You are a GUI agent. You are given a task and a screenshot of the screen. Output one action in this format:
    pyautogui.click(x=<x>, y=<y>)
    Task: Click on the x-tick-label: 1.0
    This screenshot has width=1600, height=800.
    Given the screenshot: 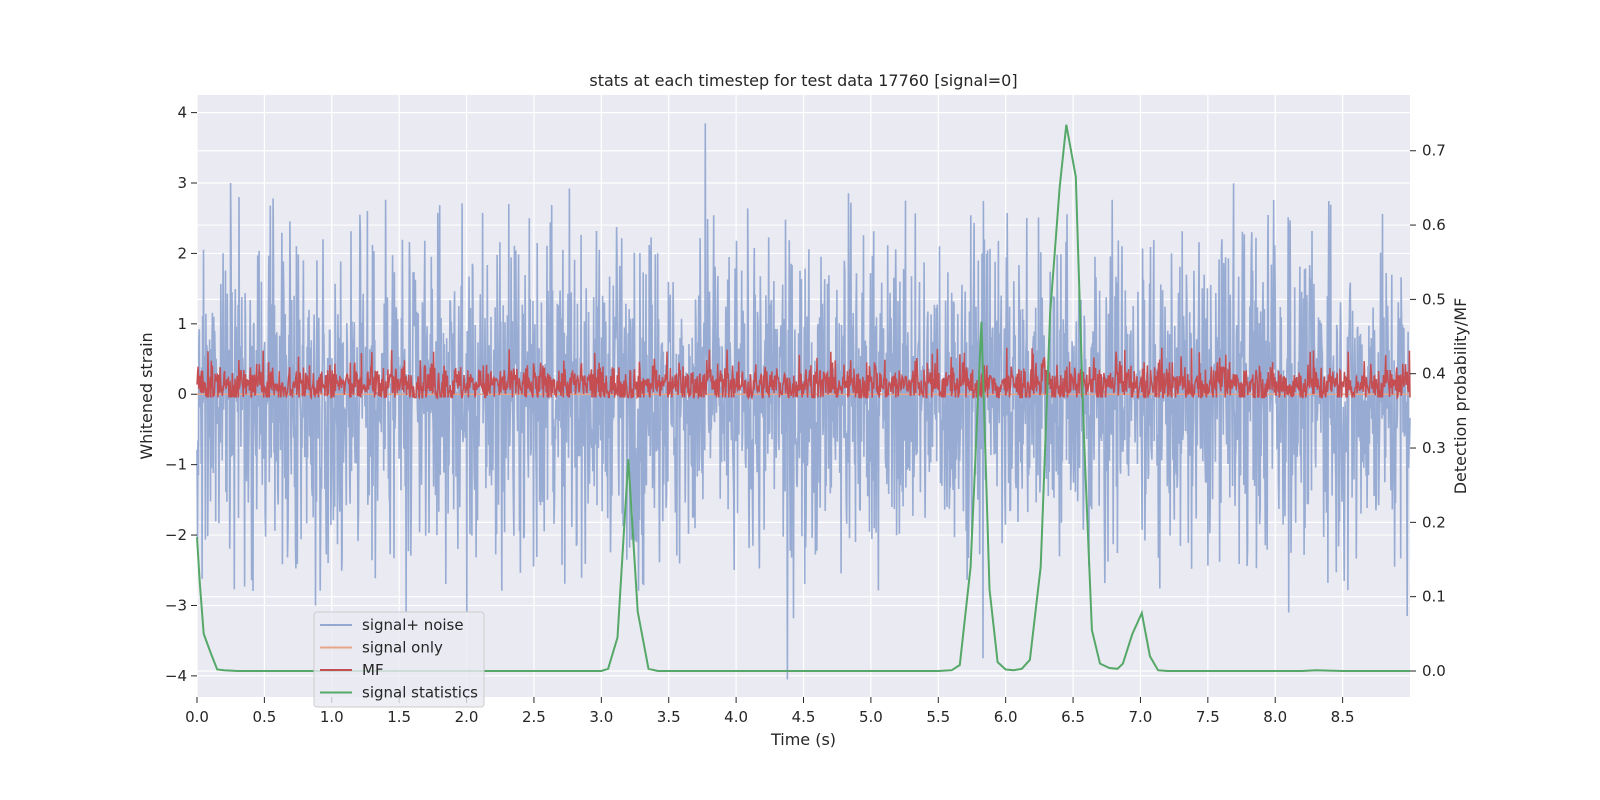 What is the action you would take?
    pyautogui.click(x=332, y=717)
    